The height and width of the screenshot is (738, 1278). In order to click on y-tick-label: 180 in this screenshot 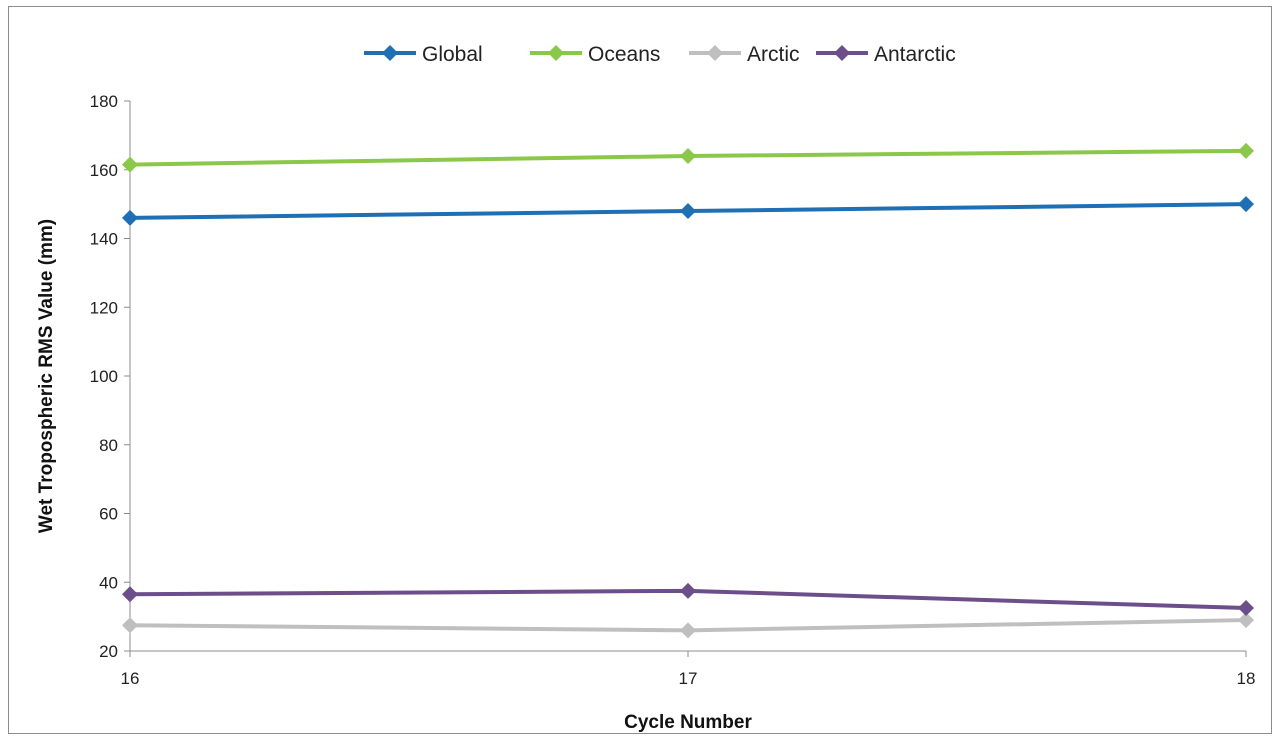, I will do `click(104, 101)`.